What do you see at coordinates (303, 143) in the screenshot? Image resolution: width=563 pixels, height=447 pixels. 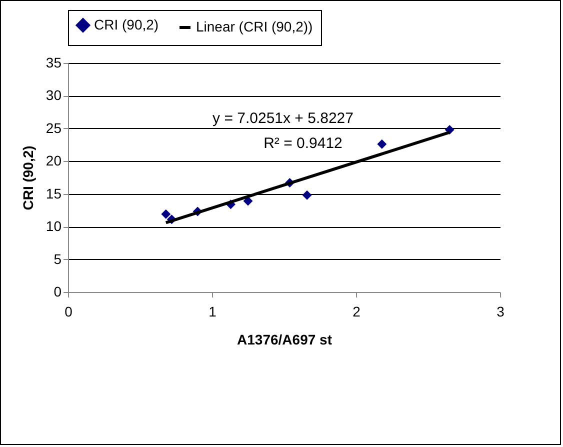 I see `annotation: R² = 0.9412` at bounding box center [303, 143].